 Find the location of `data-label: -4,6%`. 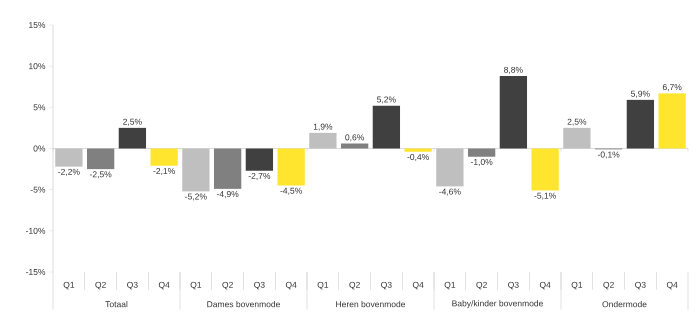

data-label: -4,6% is located at coordinates (450, 192).